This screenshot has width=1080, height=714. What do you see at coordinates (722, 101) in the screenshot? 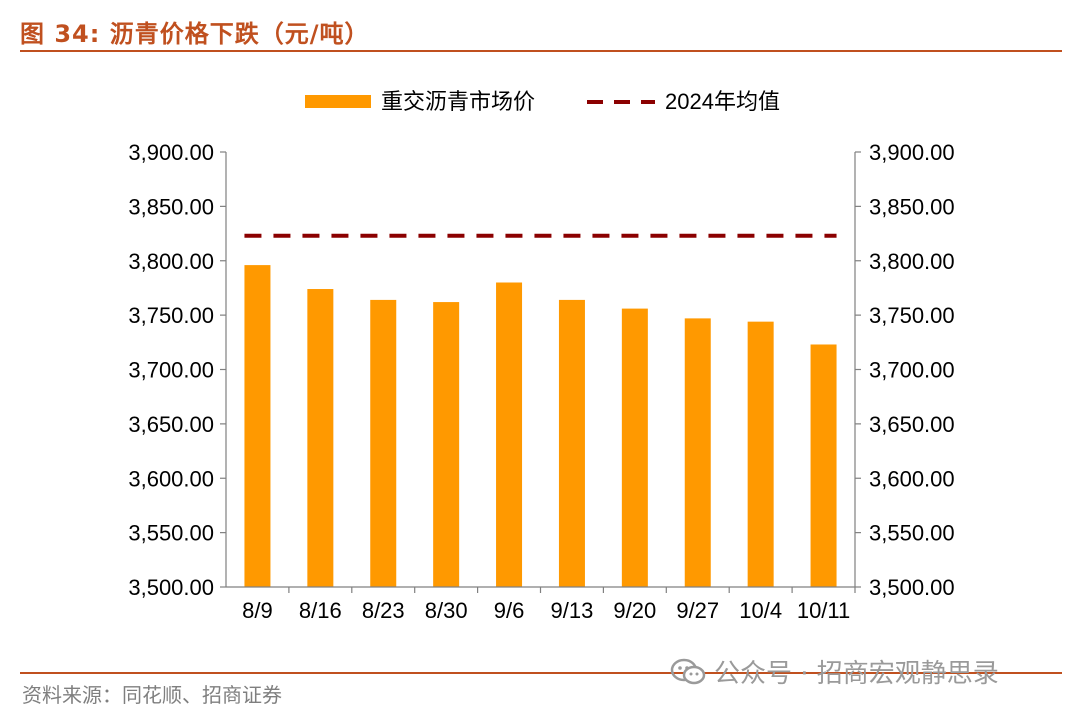
I see `legend-line-label: 2024年均值` at bounding box center [722, 101].